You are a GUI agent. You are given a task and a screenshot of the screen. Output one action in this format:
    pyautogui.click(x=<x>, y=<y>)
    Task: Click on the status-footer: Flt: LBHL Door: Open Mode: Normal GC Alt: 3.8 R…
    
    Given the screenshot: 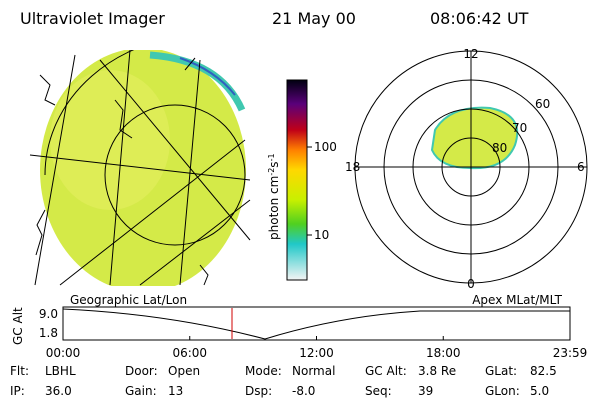 What is the action you would take?
    pyautogui.click(x=283, y=381)
    